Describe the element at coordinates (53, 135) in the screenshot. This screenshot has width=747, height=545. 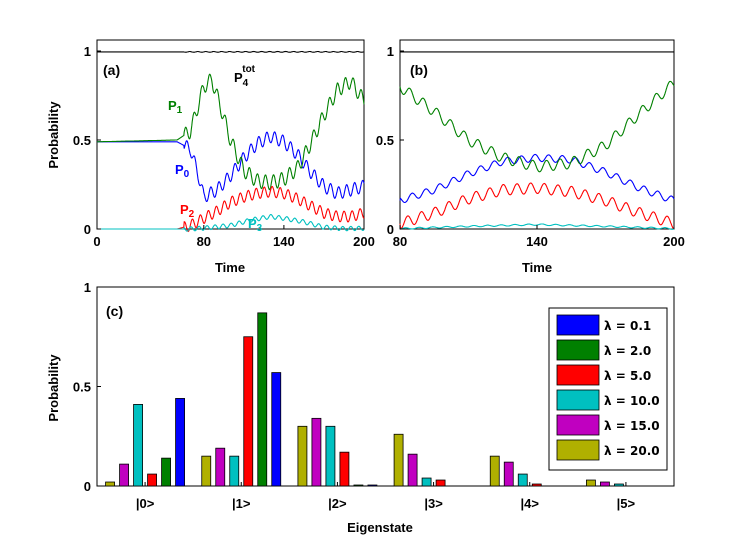
I see `panel-a-ylabel: Probability` at that location.